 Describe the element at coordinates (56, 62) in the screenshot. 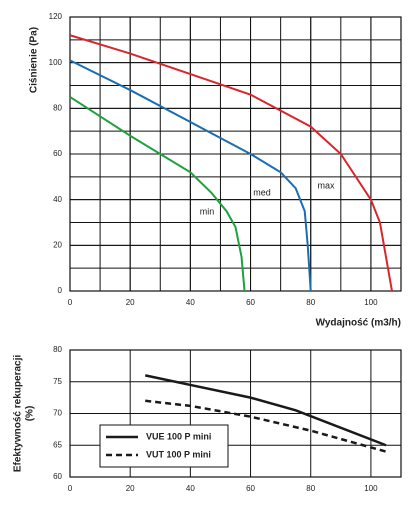

I see `y-tick-label: 100` at that location.